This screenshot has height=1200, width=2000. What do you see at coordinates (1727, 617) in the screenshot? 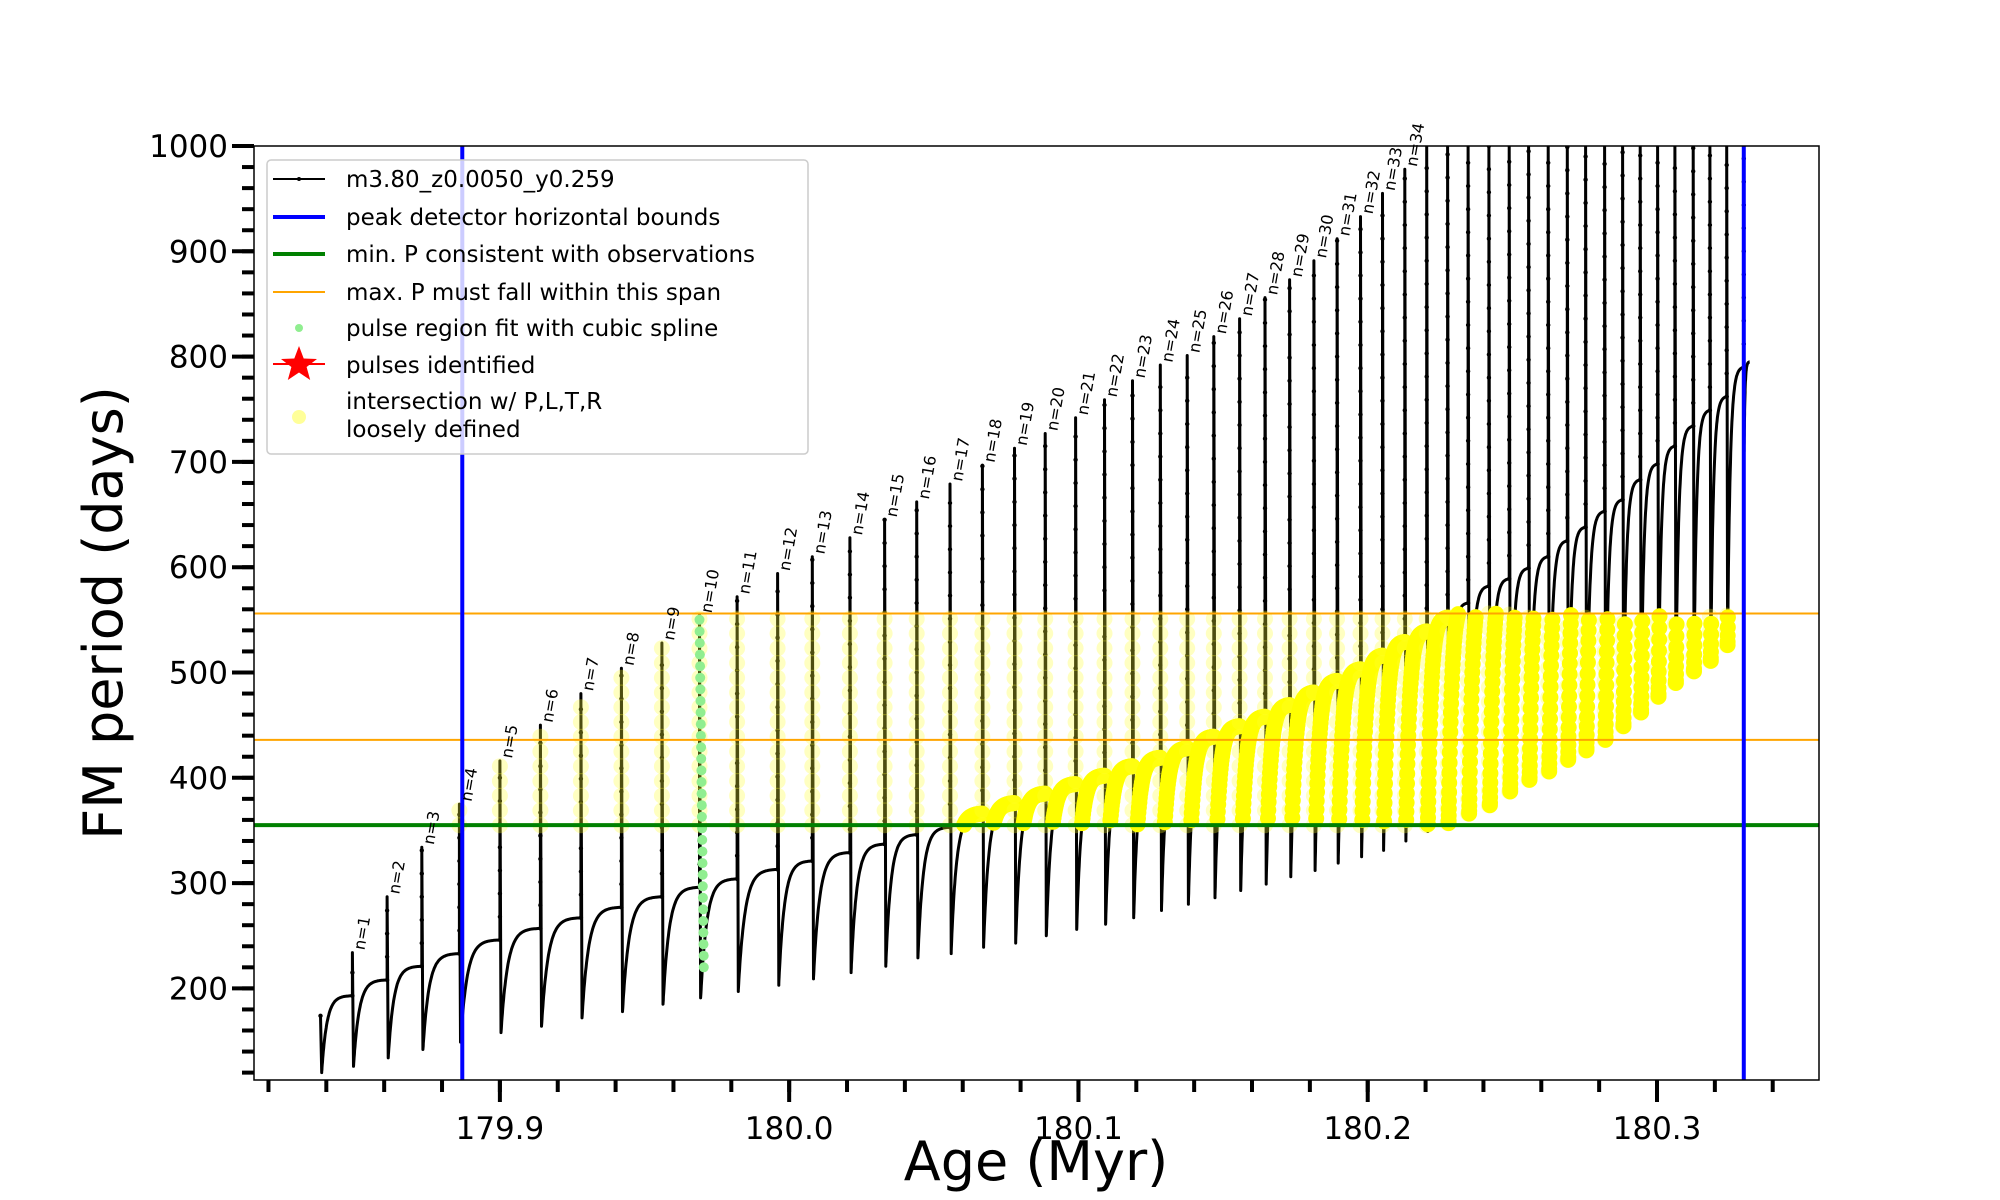
I see `intersection-point` at bounding box center [1727, 617].